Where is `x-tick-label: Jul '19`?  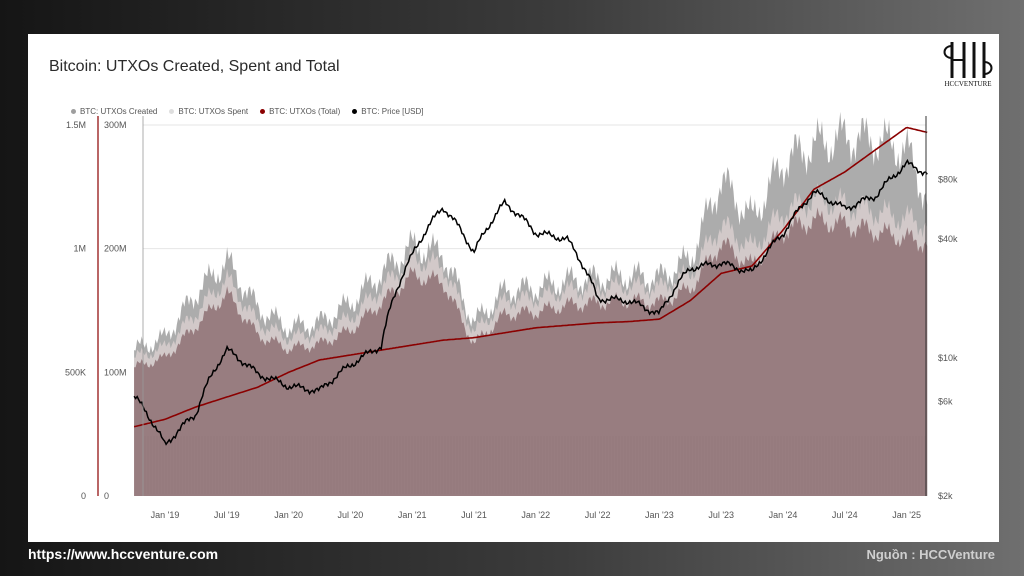
x-tick-label: Jul '19 is located at coordinates (227, 515).